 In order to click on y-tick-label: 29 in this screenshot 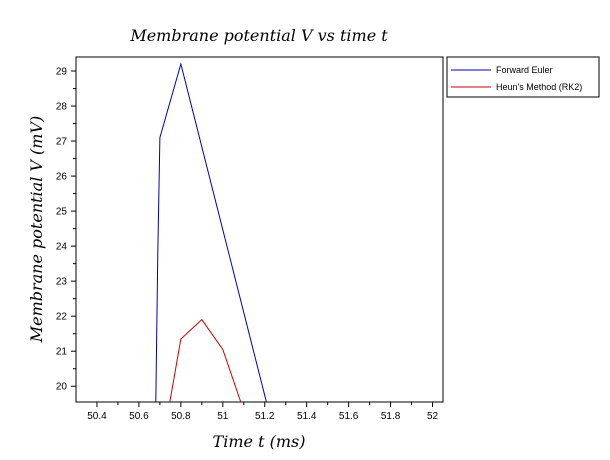, I will do `click(62, 72)`.